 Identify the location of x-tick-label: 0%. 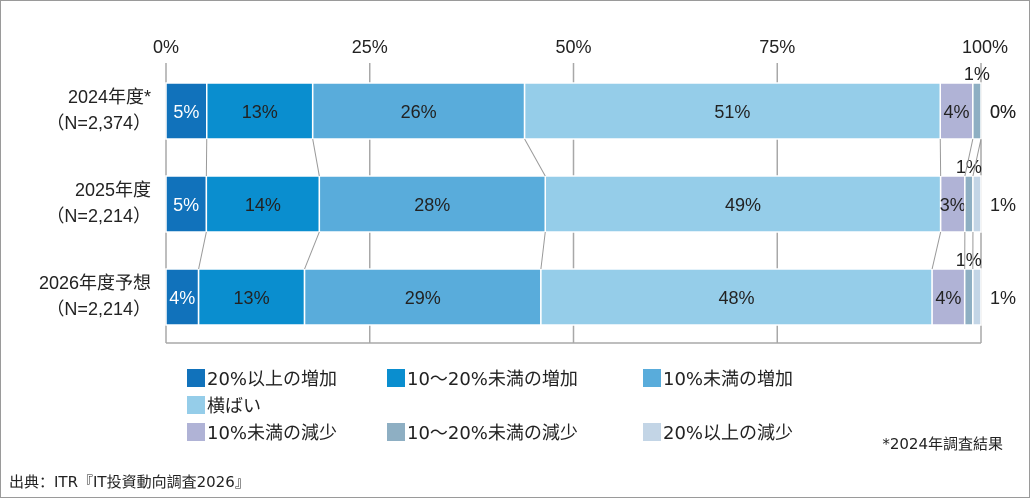
(166, 47).